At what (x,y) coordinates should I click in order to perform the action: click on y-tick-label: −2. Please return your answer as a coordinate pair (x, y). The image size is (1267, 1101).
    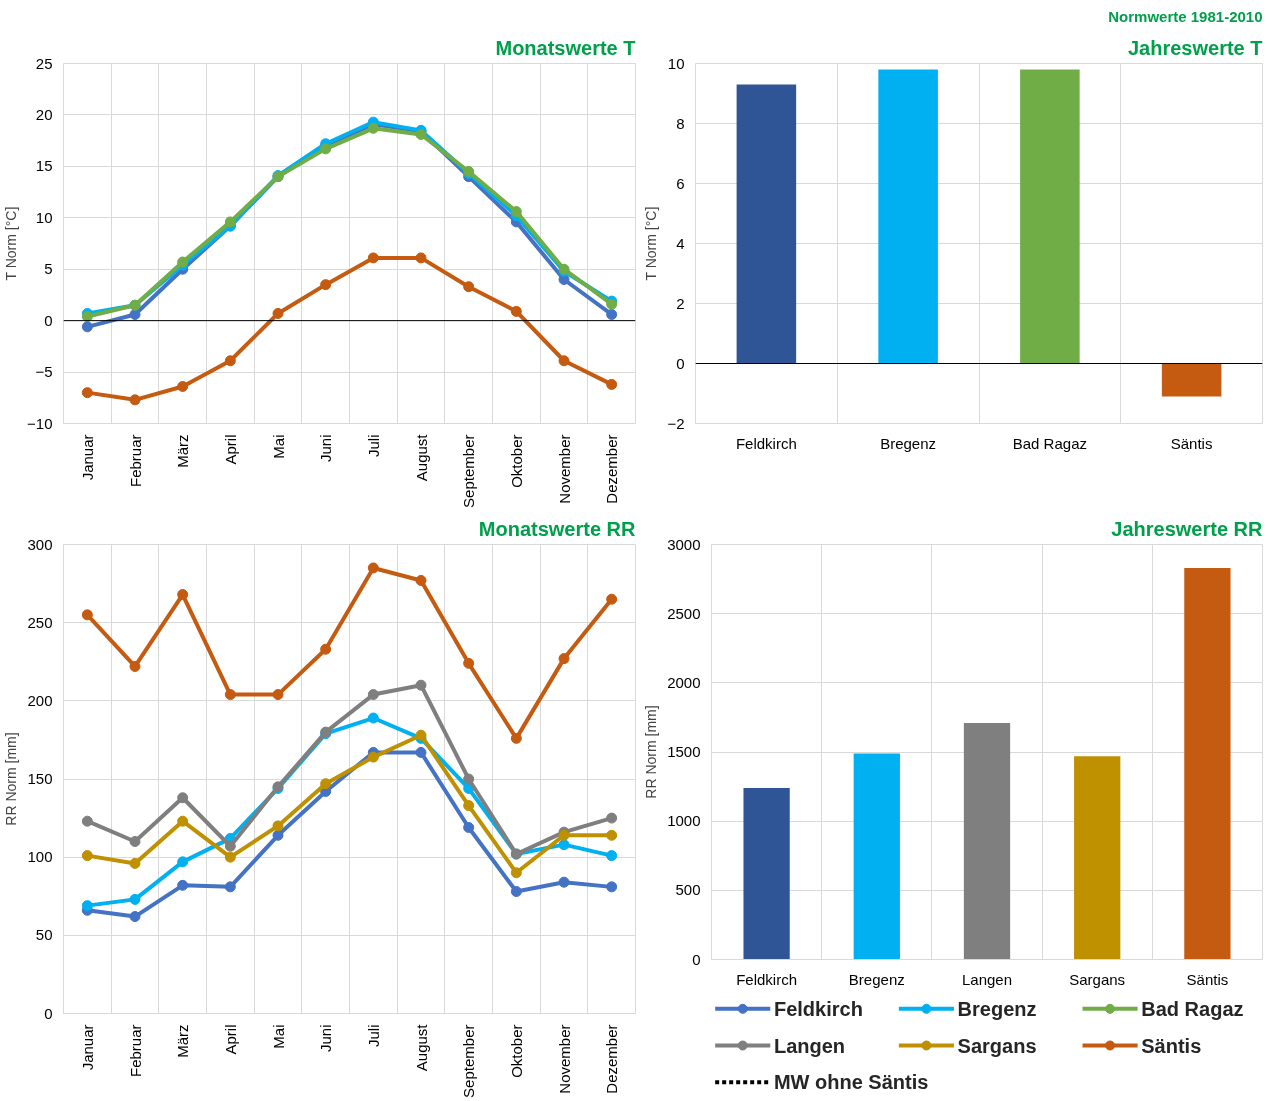
    Looking at the image, I should click on (676, 423).